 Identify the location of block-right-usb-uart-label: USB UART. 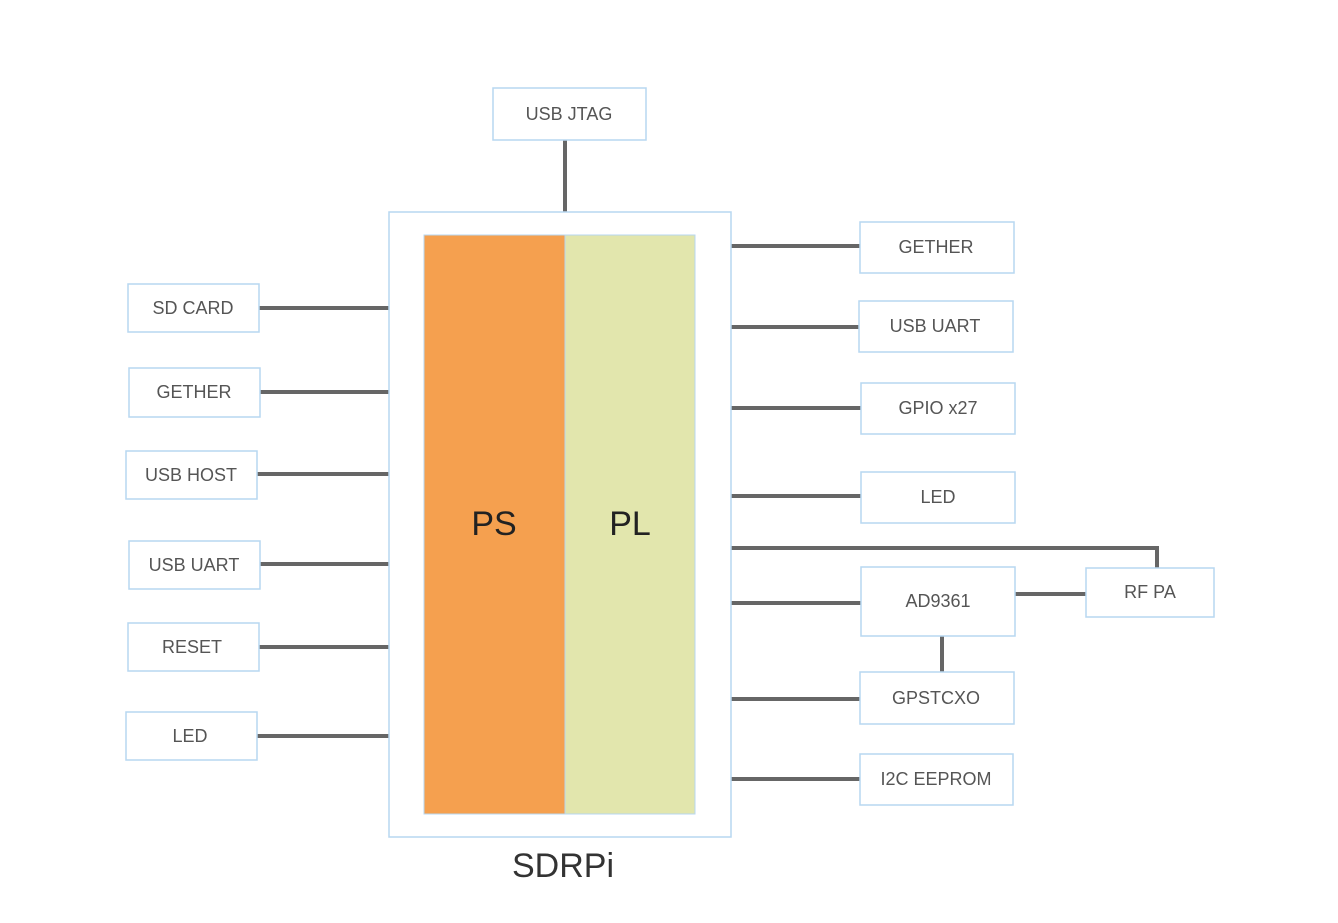
(935, 326).